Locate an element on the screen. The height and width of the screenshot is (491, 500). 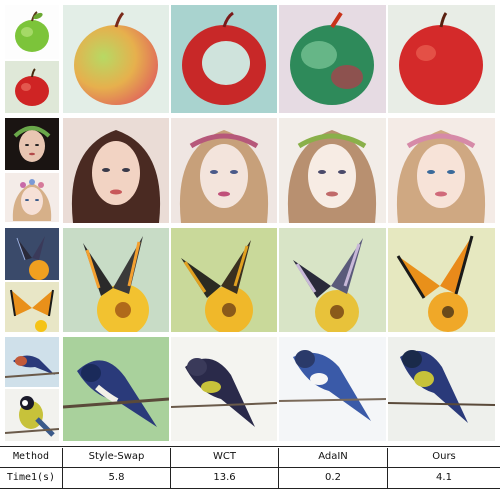
method-style-swap: Style-Swap is located at coordinates (116, 456).